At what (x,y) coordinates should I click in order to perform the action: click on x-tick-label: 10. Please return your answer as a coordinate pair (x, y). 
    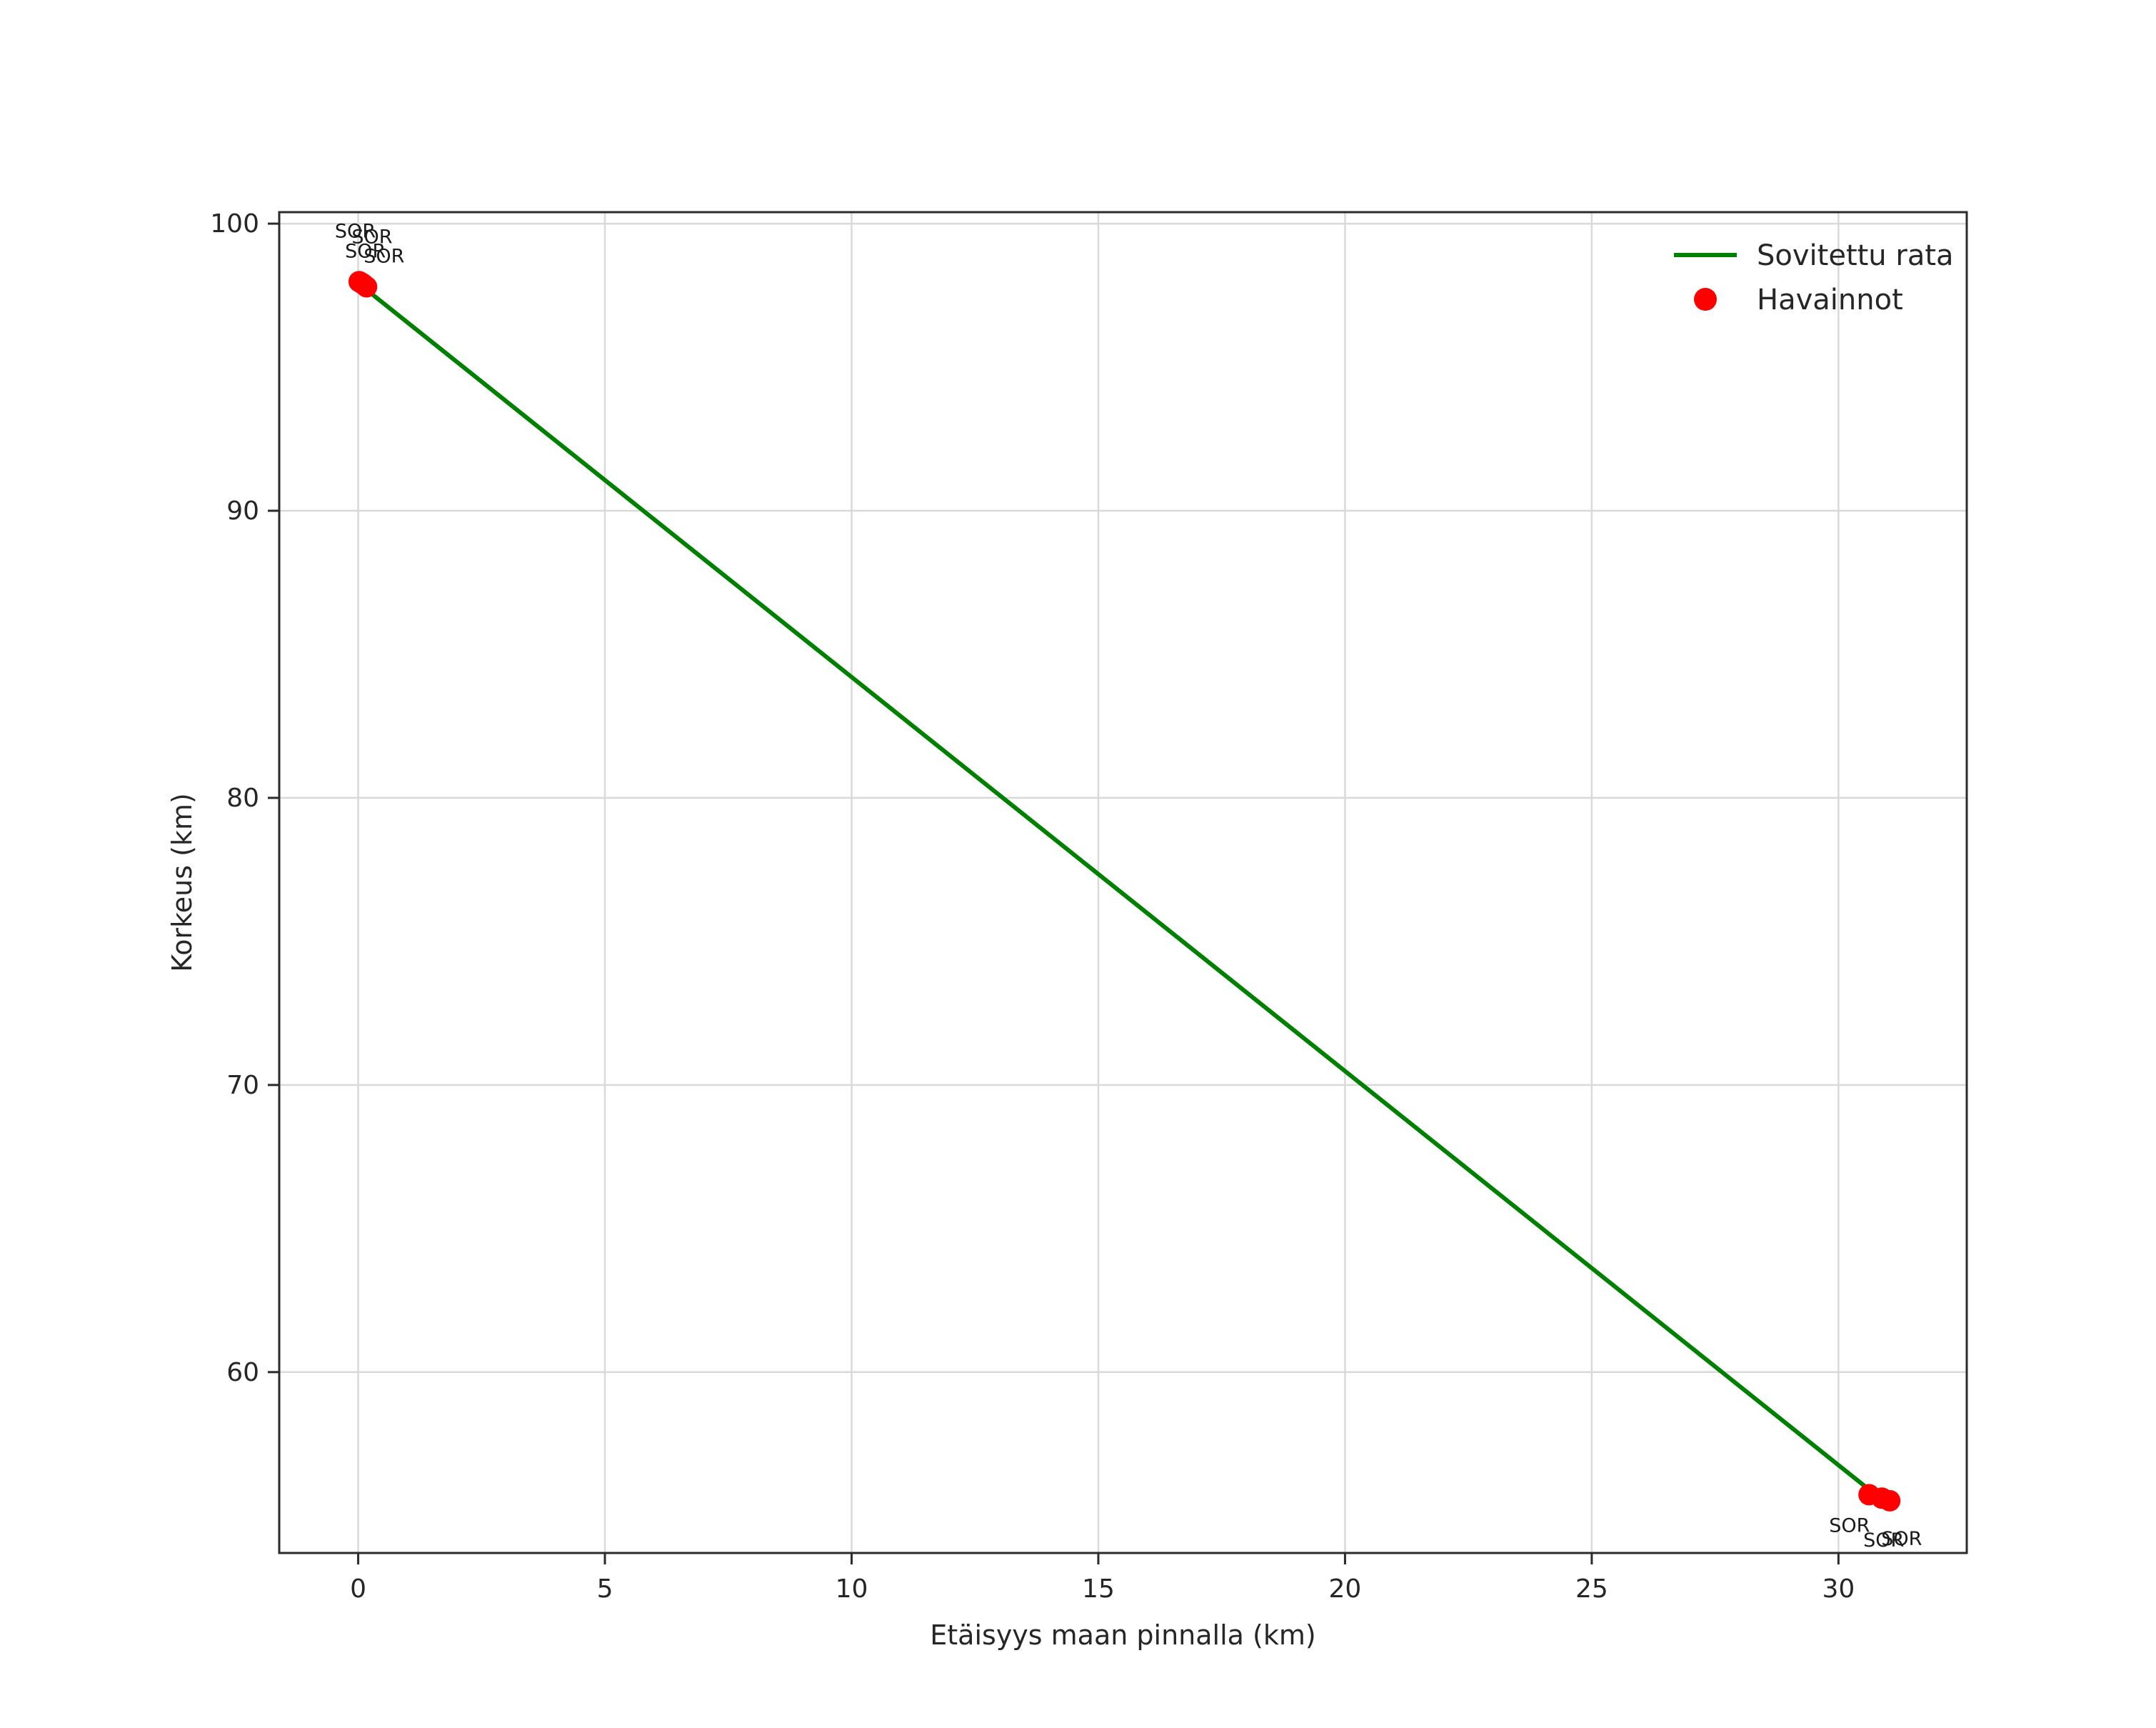
    Looking at the image, I should click on (852, 1589).